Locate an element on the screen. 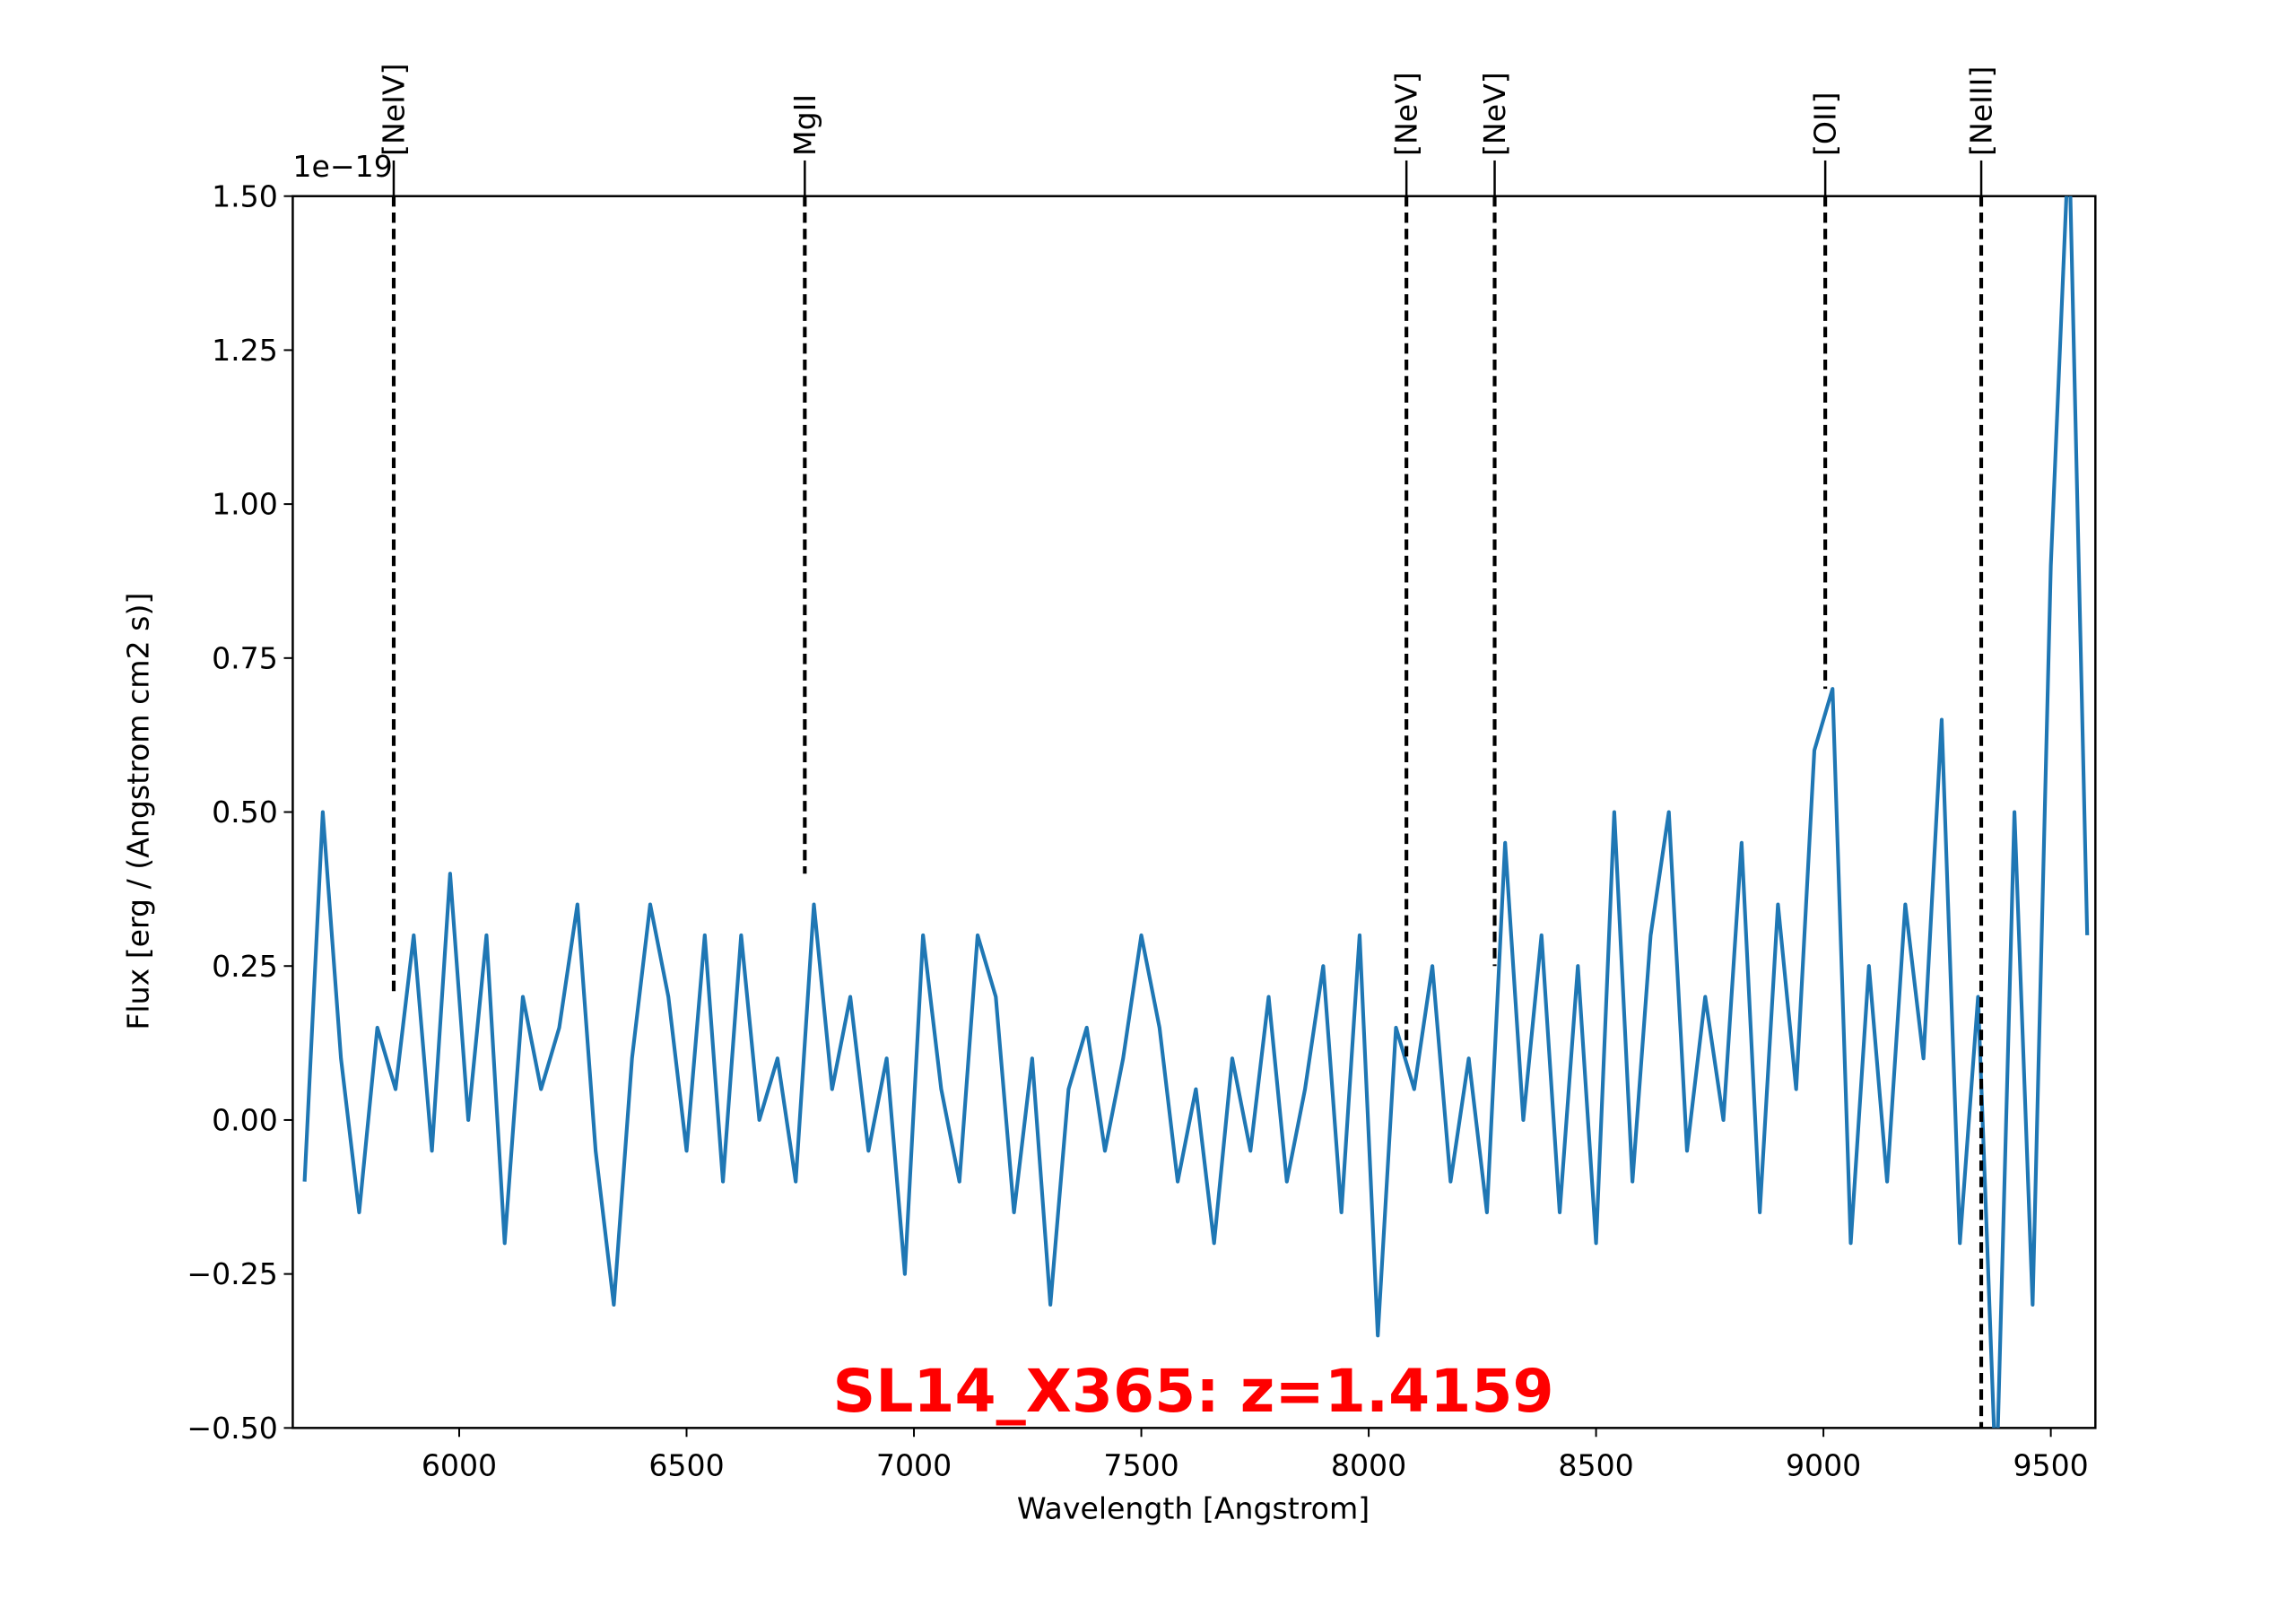  emission-line-label: [NeIII] is located at coordinates (1981, 111).